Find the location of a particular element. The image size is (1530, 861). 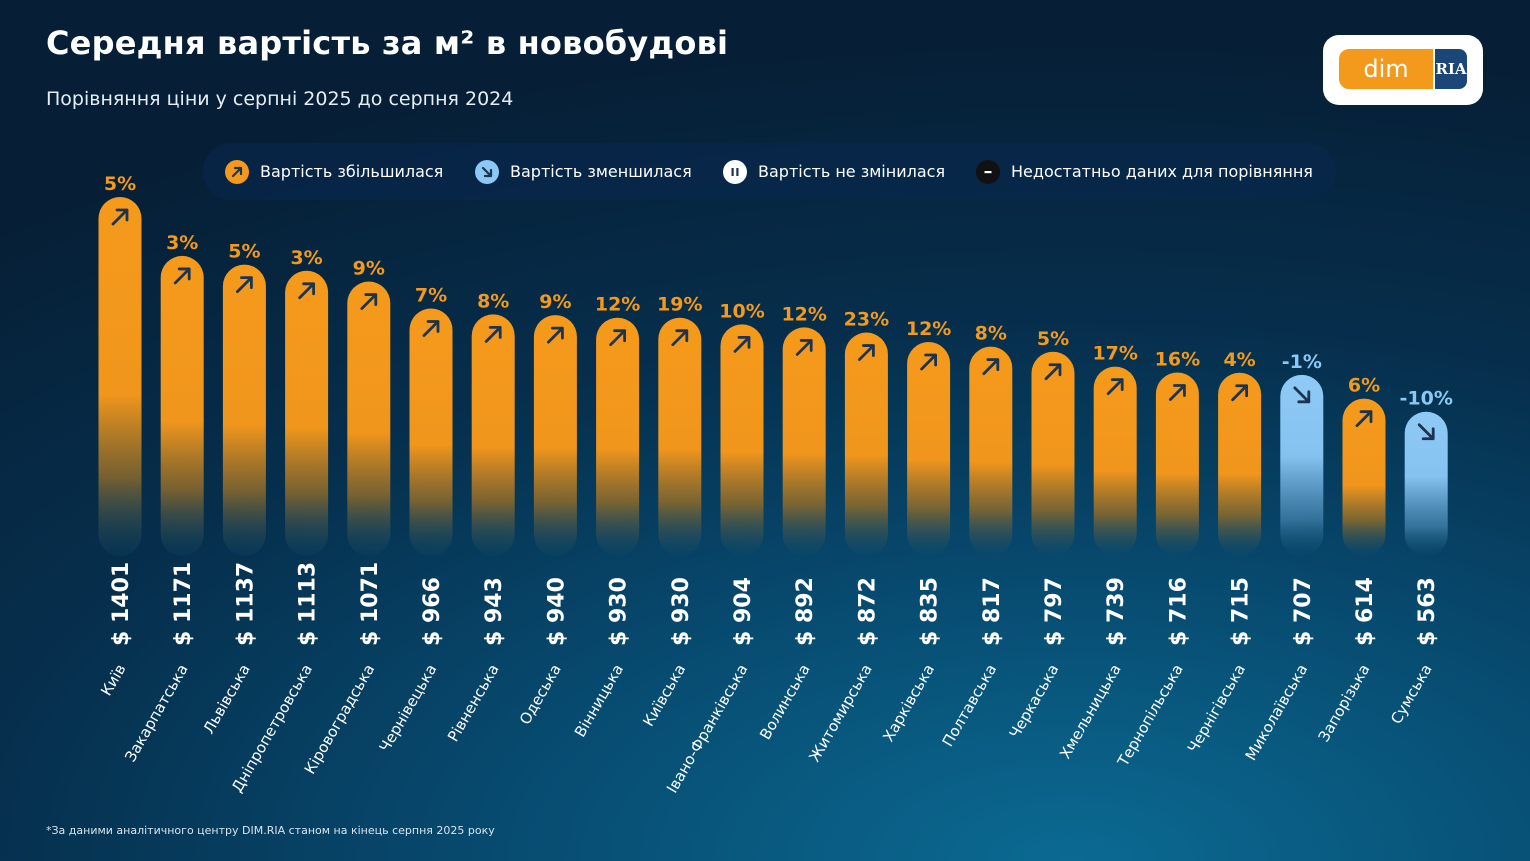

category-label-15: Полтавська is located at coordinates (970, 705).